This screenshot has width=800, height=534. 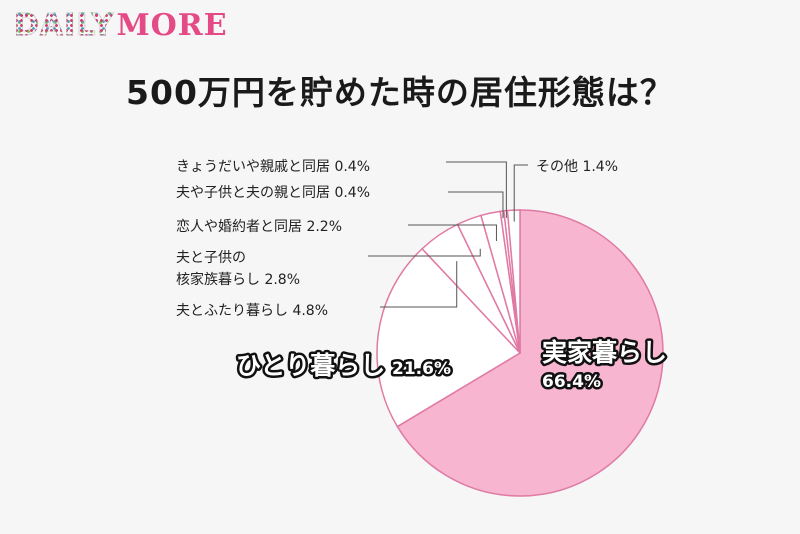 What do you see at coordinates (520, 193) in the screenshot?
I see `leader-line-other` at bounding box center [520, 193].